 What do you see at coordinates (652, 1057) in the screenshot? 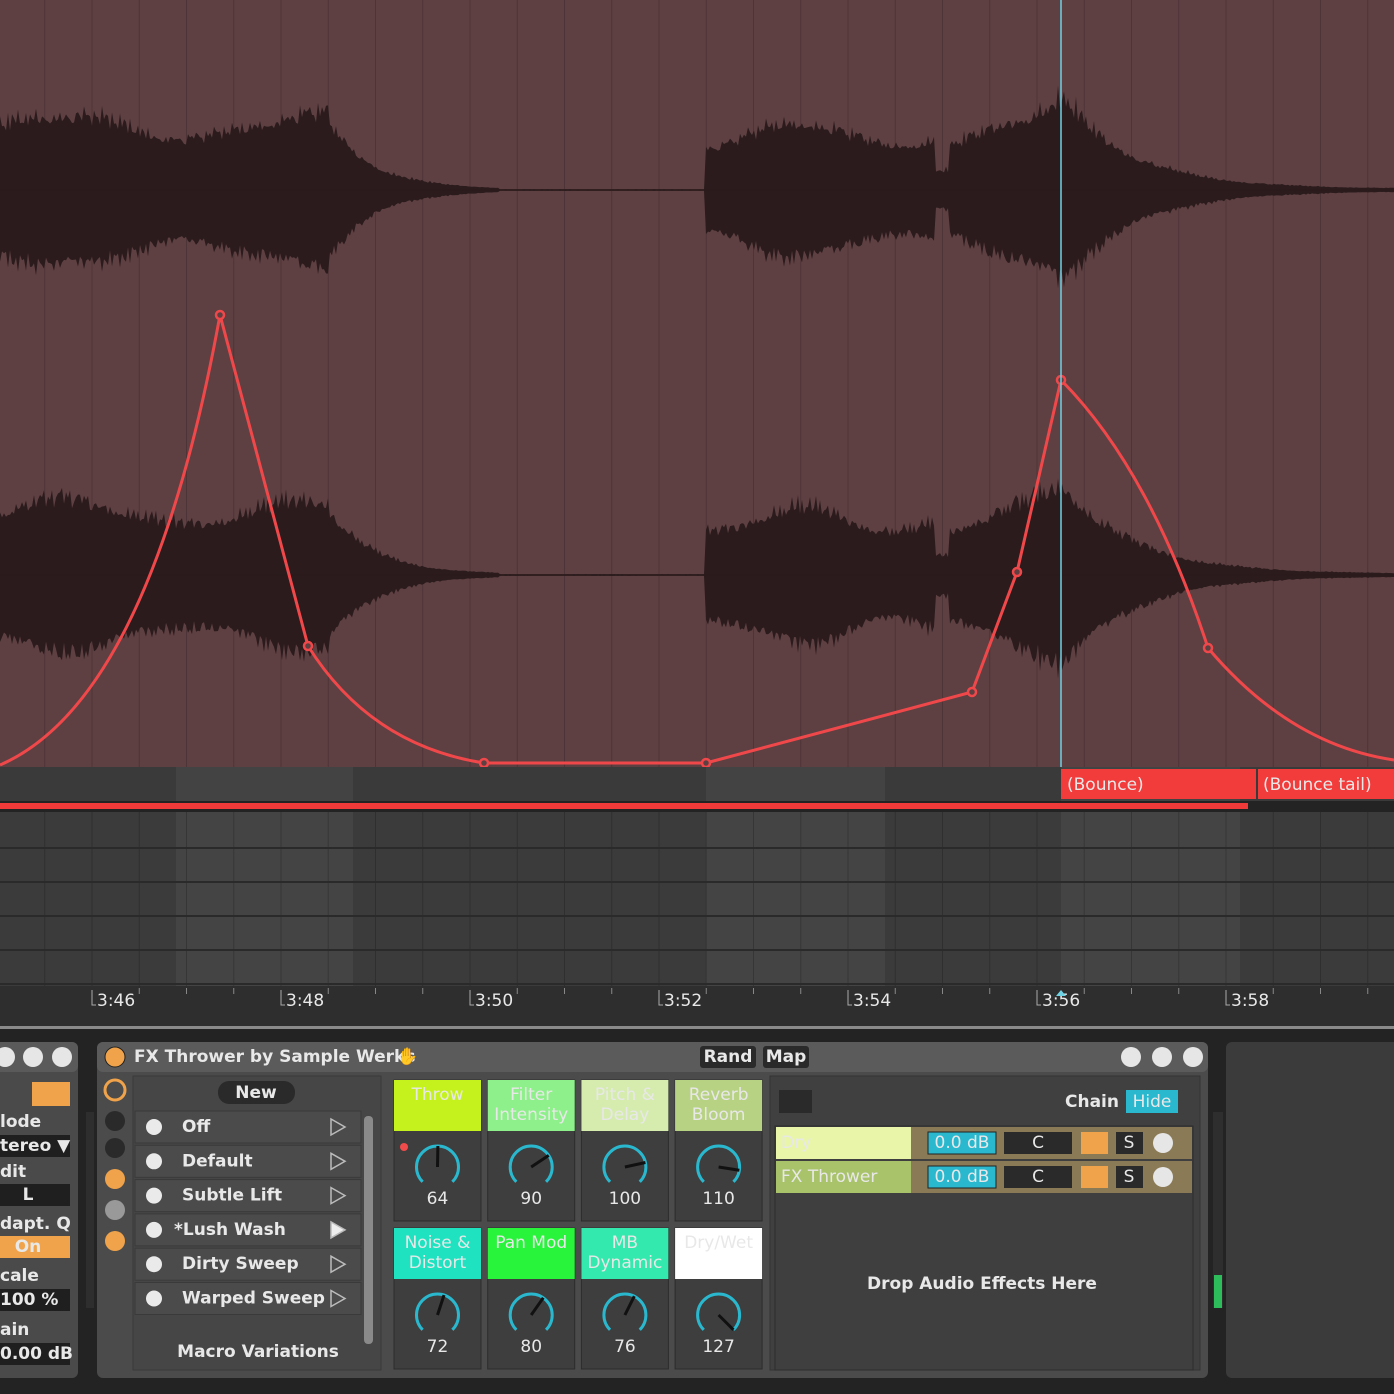
I see `device-header` at bounding box center [652, 1057].